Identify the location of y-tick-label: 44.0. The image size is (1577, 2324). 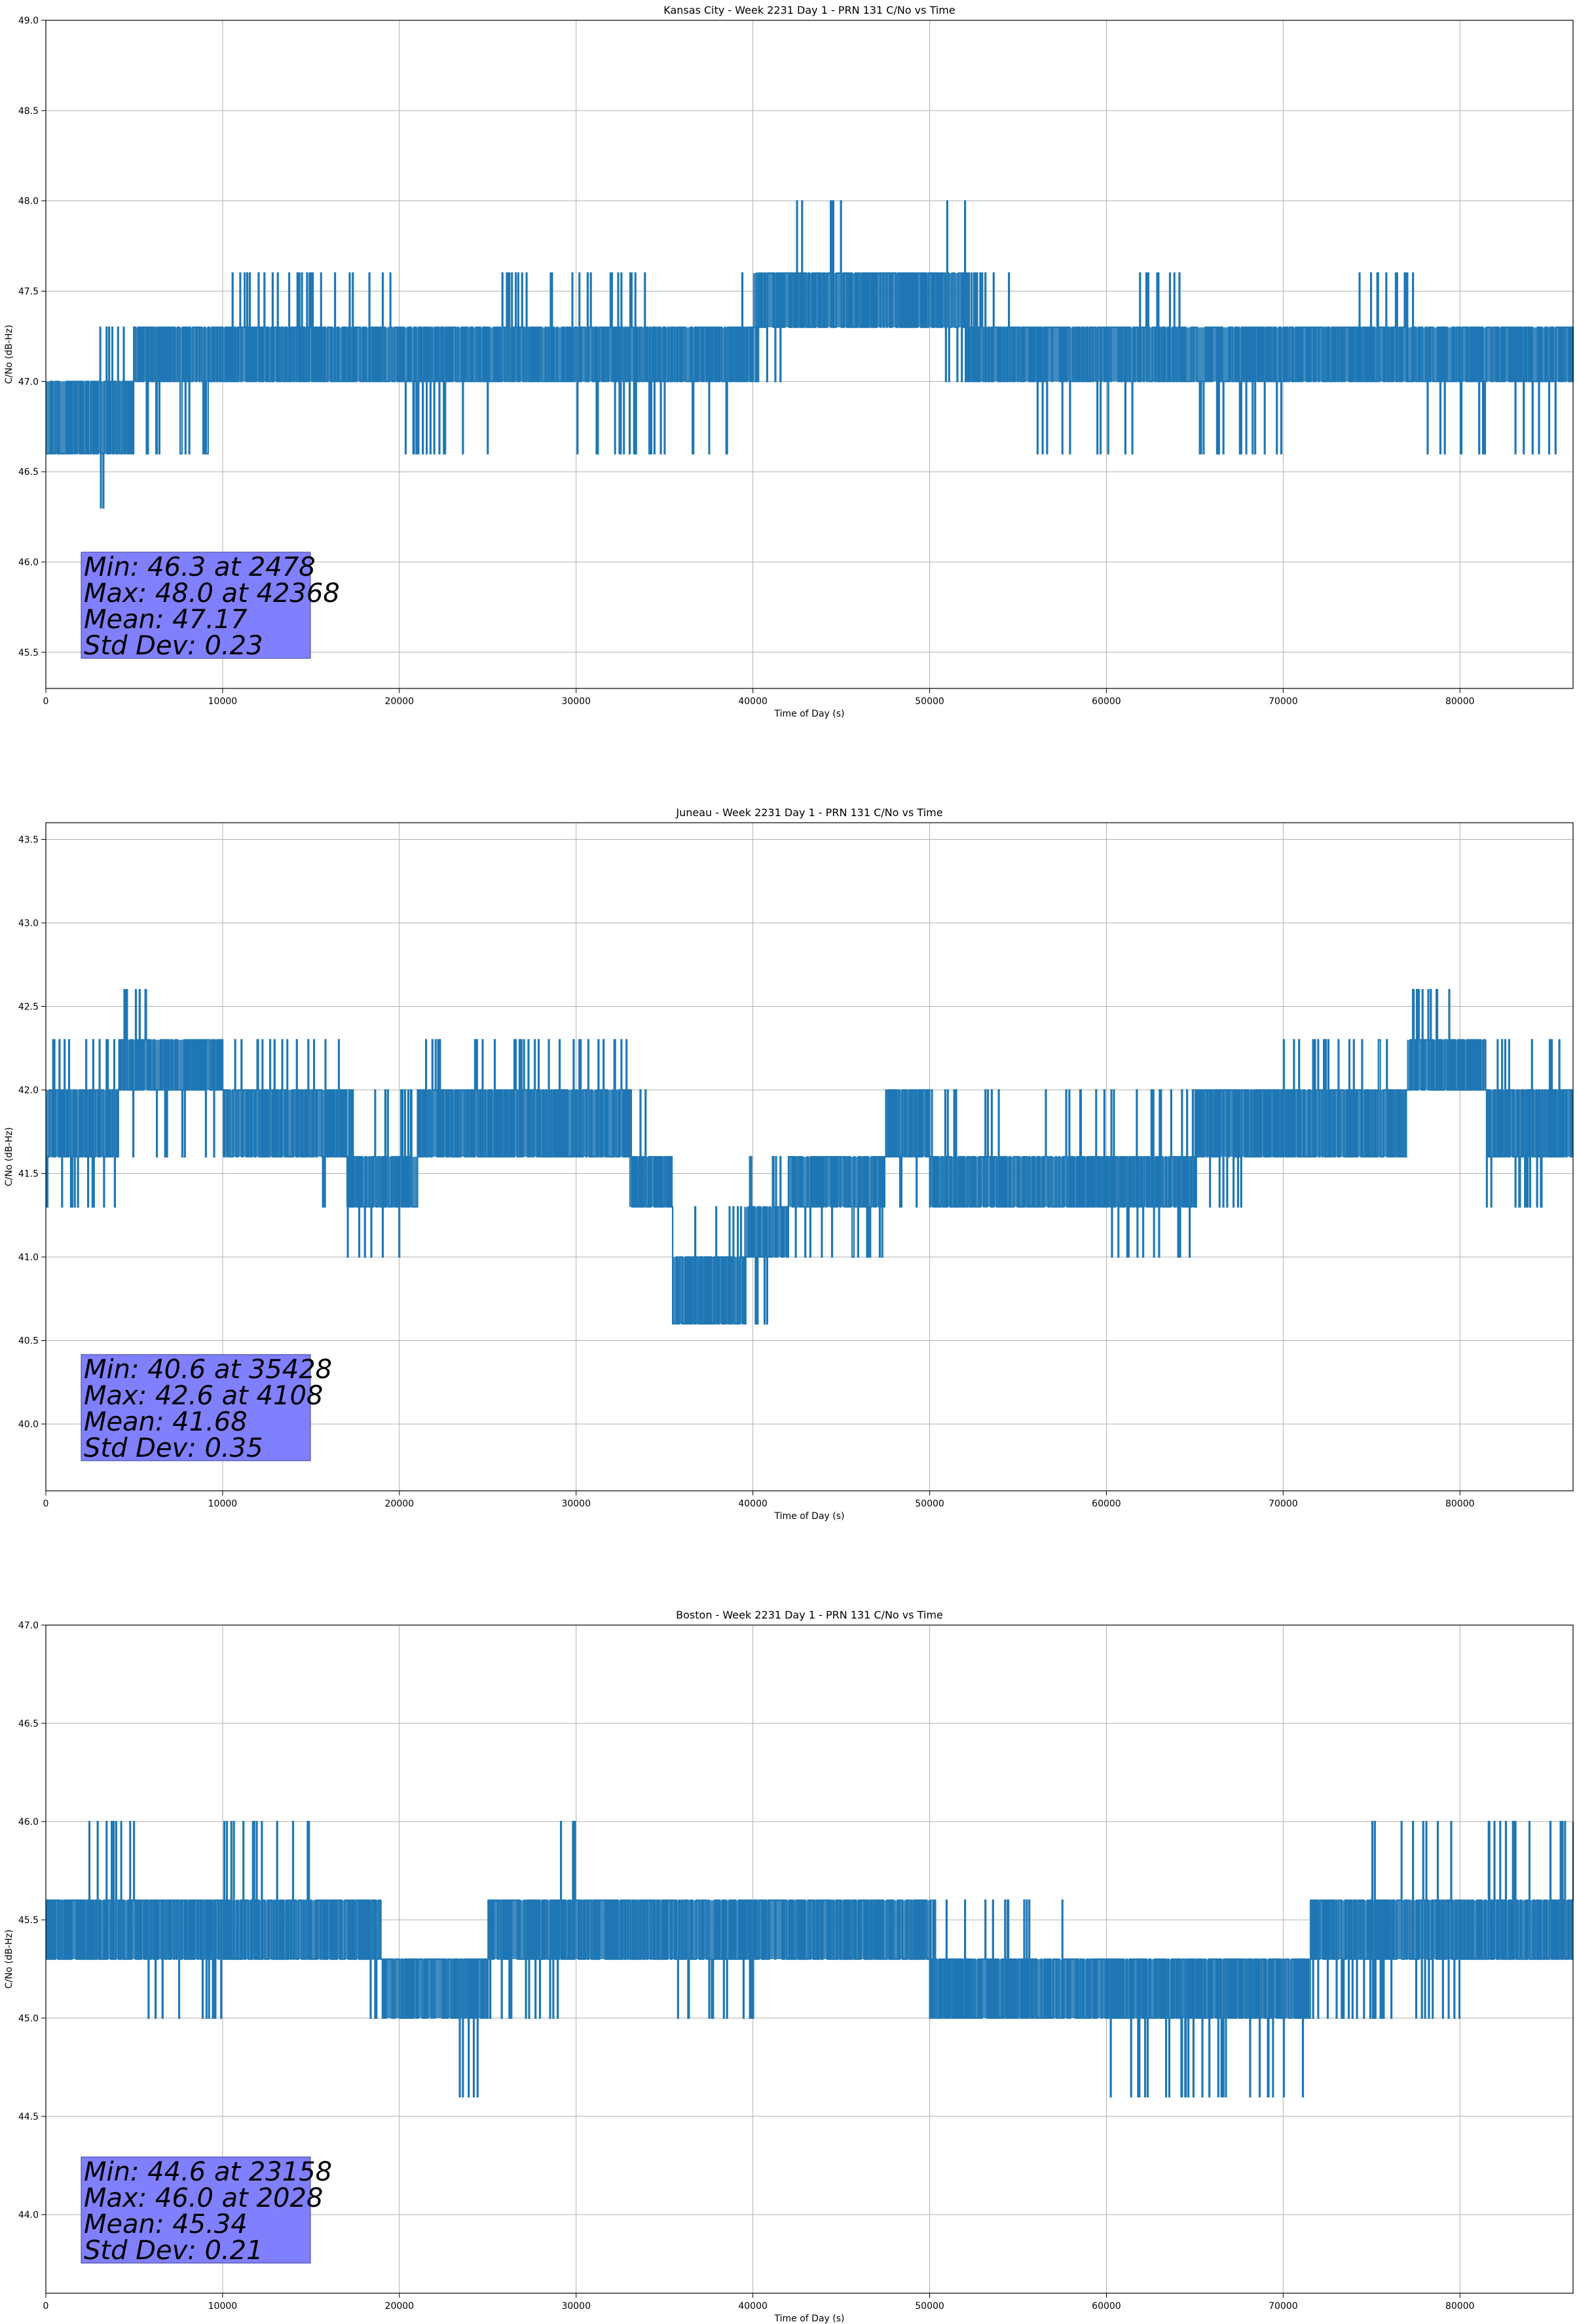
(28, 2215).